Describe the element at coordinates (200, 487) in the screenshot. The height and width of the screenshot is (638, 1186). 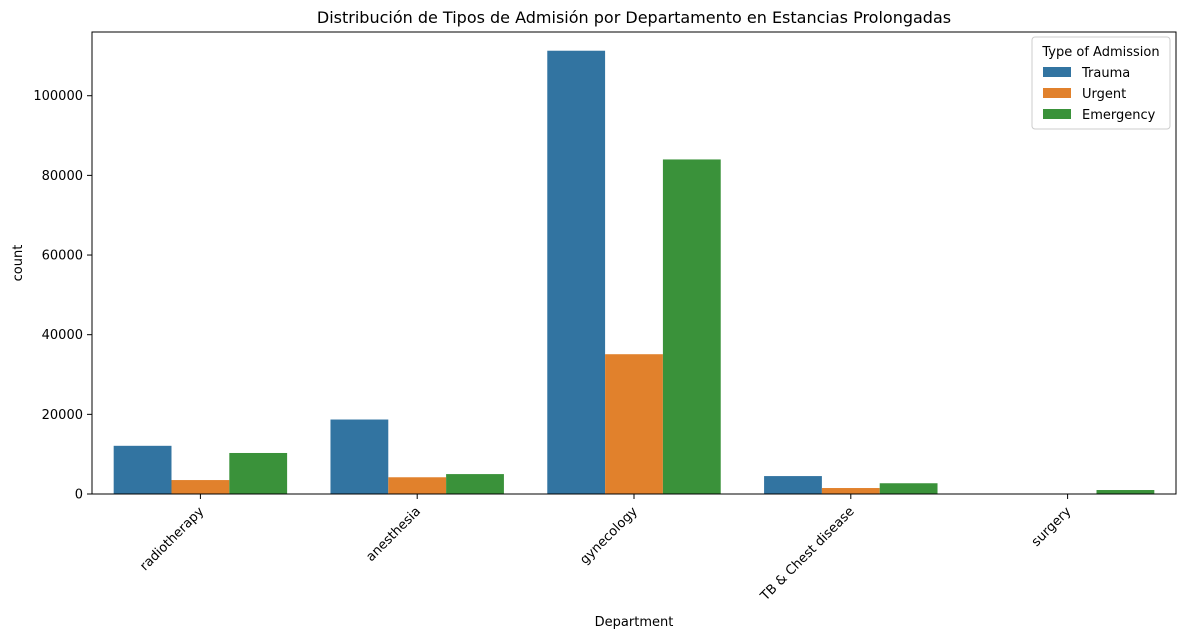
I see `bar-urgent-radiotherapy` at that location.